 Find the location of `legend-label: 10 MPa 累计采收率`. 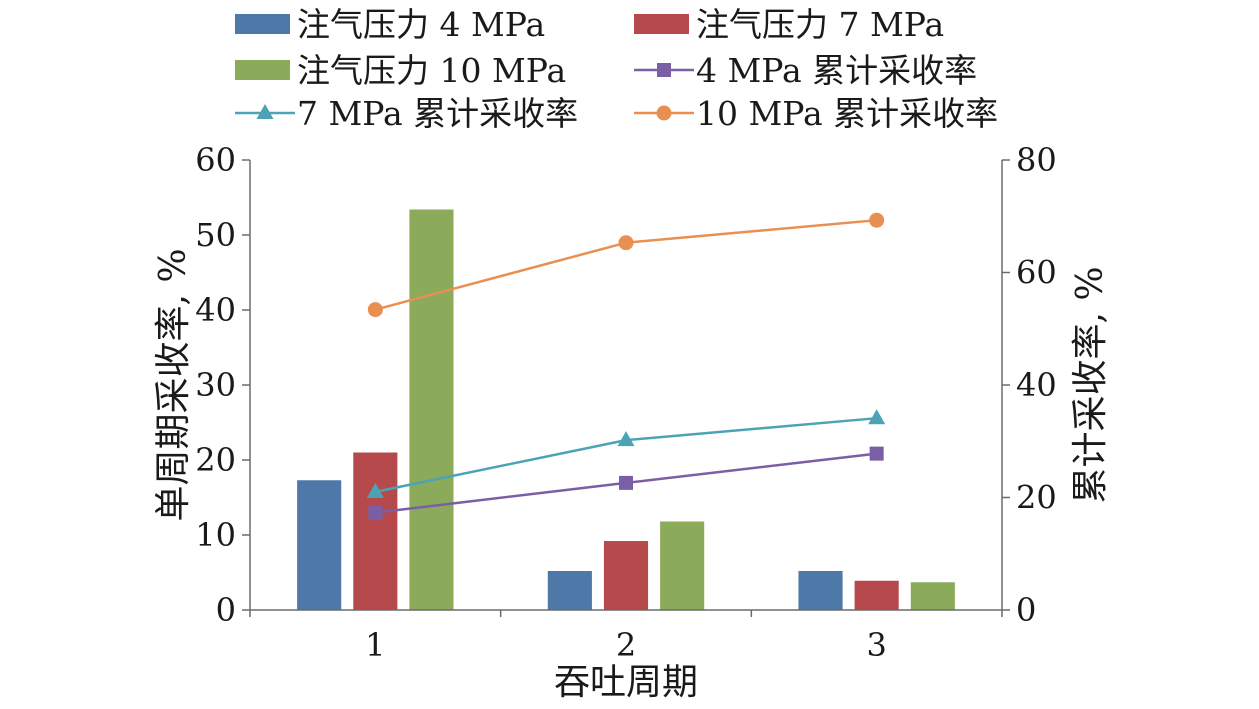

legend-label: 10 MPa 累计采收率 is located at coordinates (847, 113).